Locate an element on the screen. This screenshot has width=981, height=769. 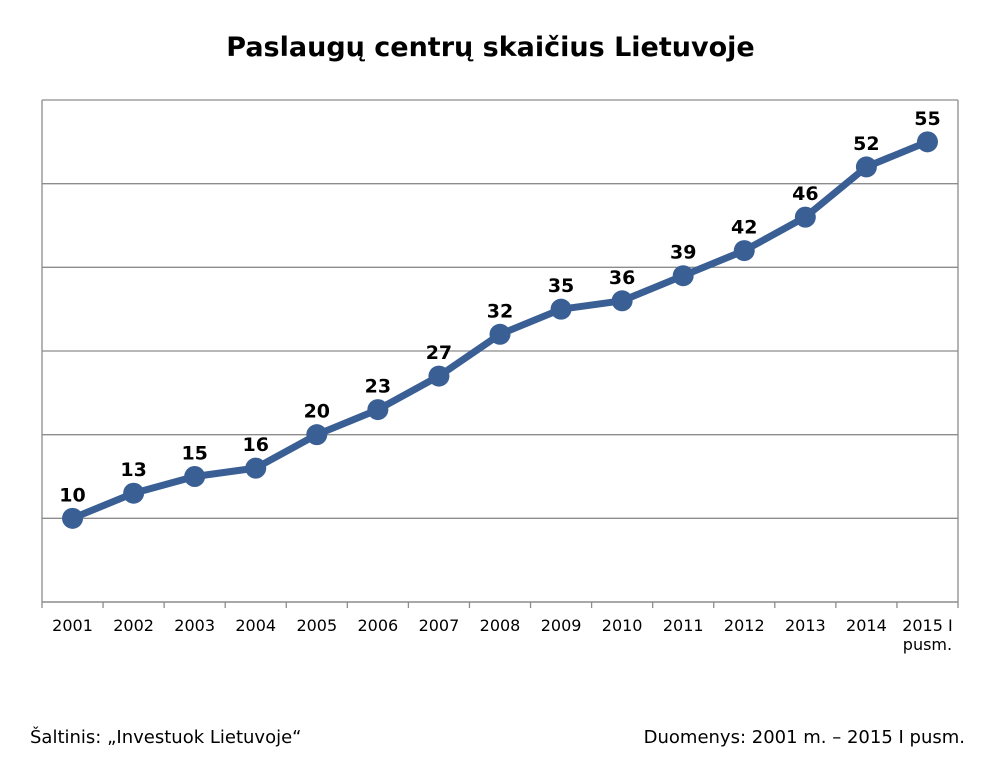
data-label: 55 is located at coordinates (927, 119).